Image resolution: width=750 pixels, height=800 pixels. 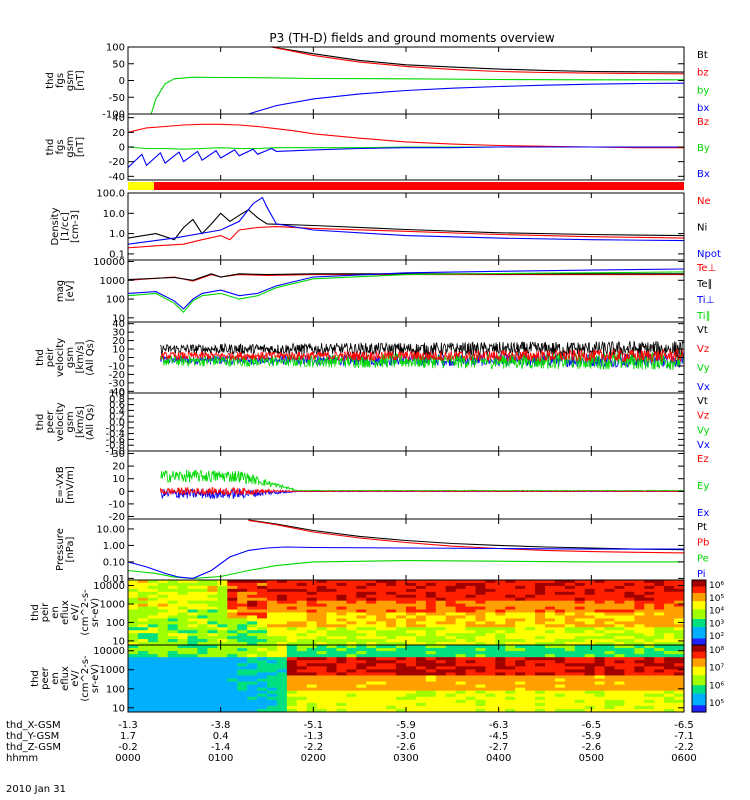 What do you see at coordinates (683, 758) in the screenshot?
I see `x-tick-label: 0600` at bounding box center [683, 758].